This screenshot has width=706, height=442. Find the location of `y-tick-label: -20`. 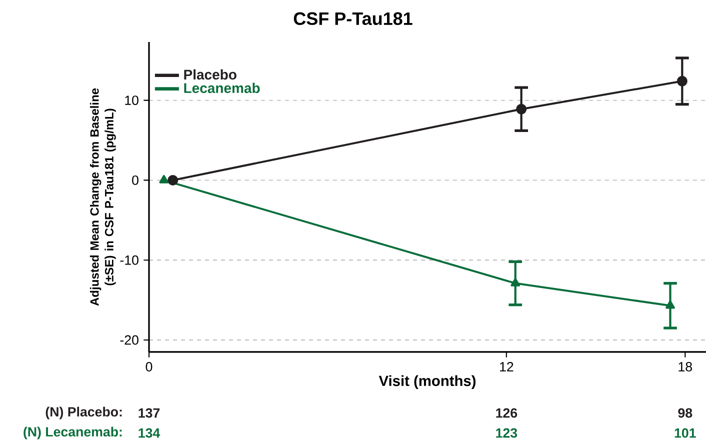

y-tick-label: -20 is located at coordinates (129, 340).